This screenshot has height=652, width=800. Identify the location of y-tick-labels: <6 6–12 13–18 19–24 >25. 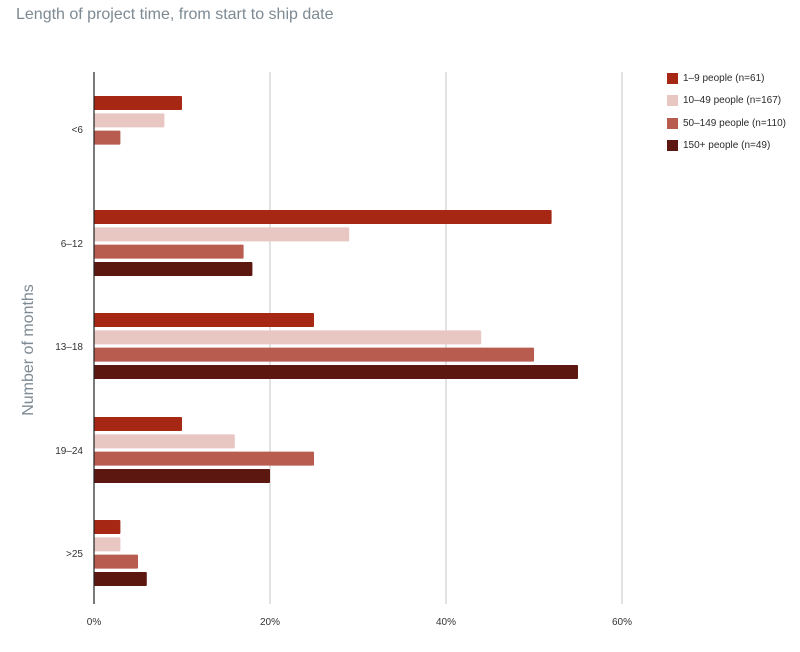
(69, 342).